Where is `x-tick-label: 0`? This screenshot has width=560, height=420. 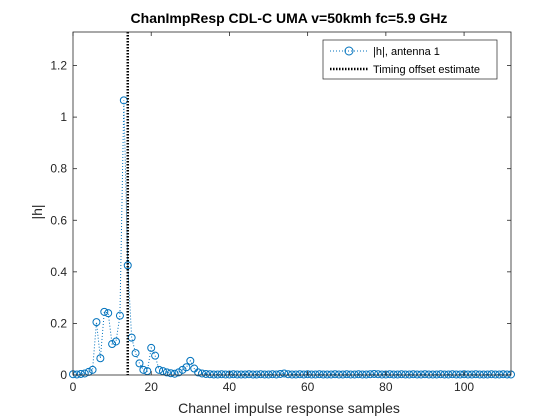 x-tick-label: 0 is located at coordinates (73, 387).